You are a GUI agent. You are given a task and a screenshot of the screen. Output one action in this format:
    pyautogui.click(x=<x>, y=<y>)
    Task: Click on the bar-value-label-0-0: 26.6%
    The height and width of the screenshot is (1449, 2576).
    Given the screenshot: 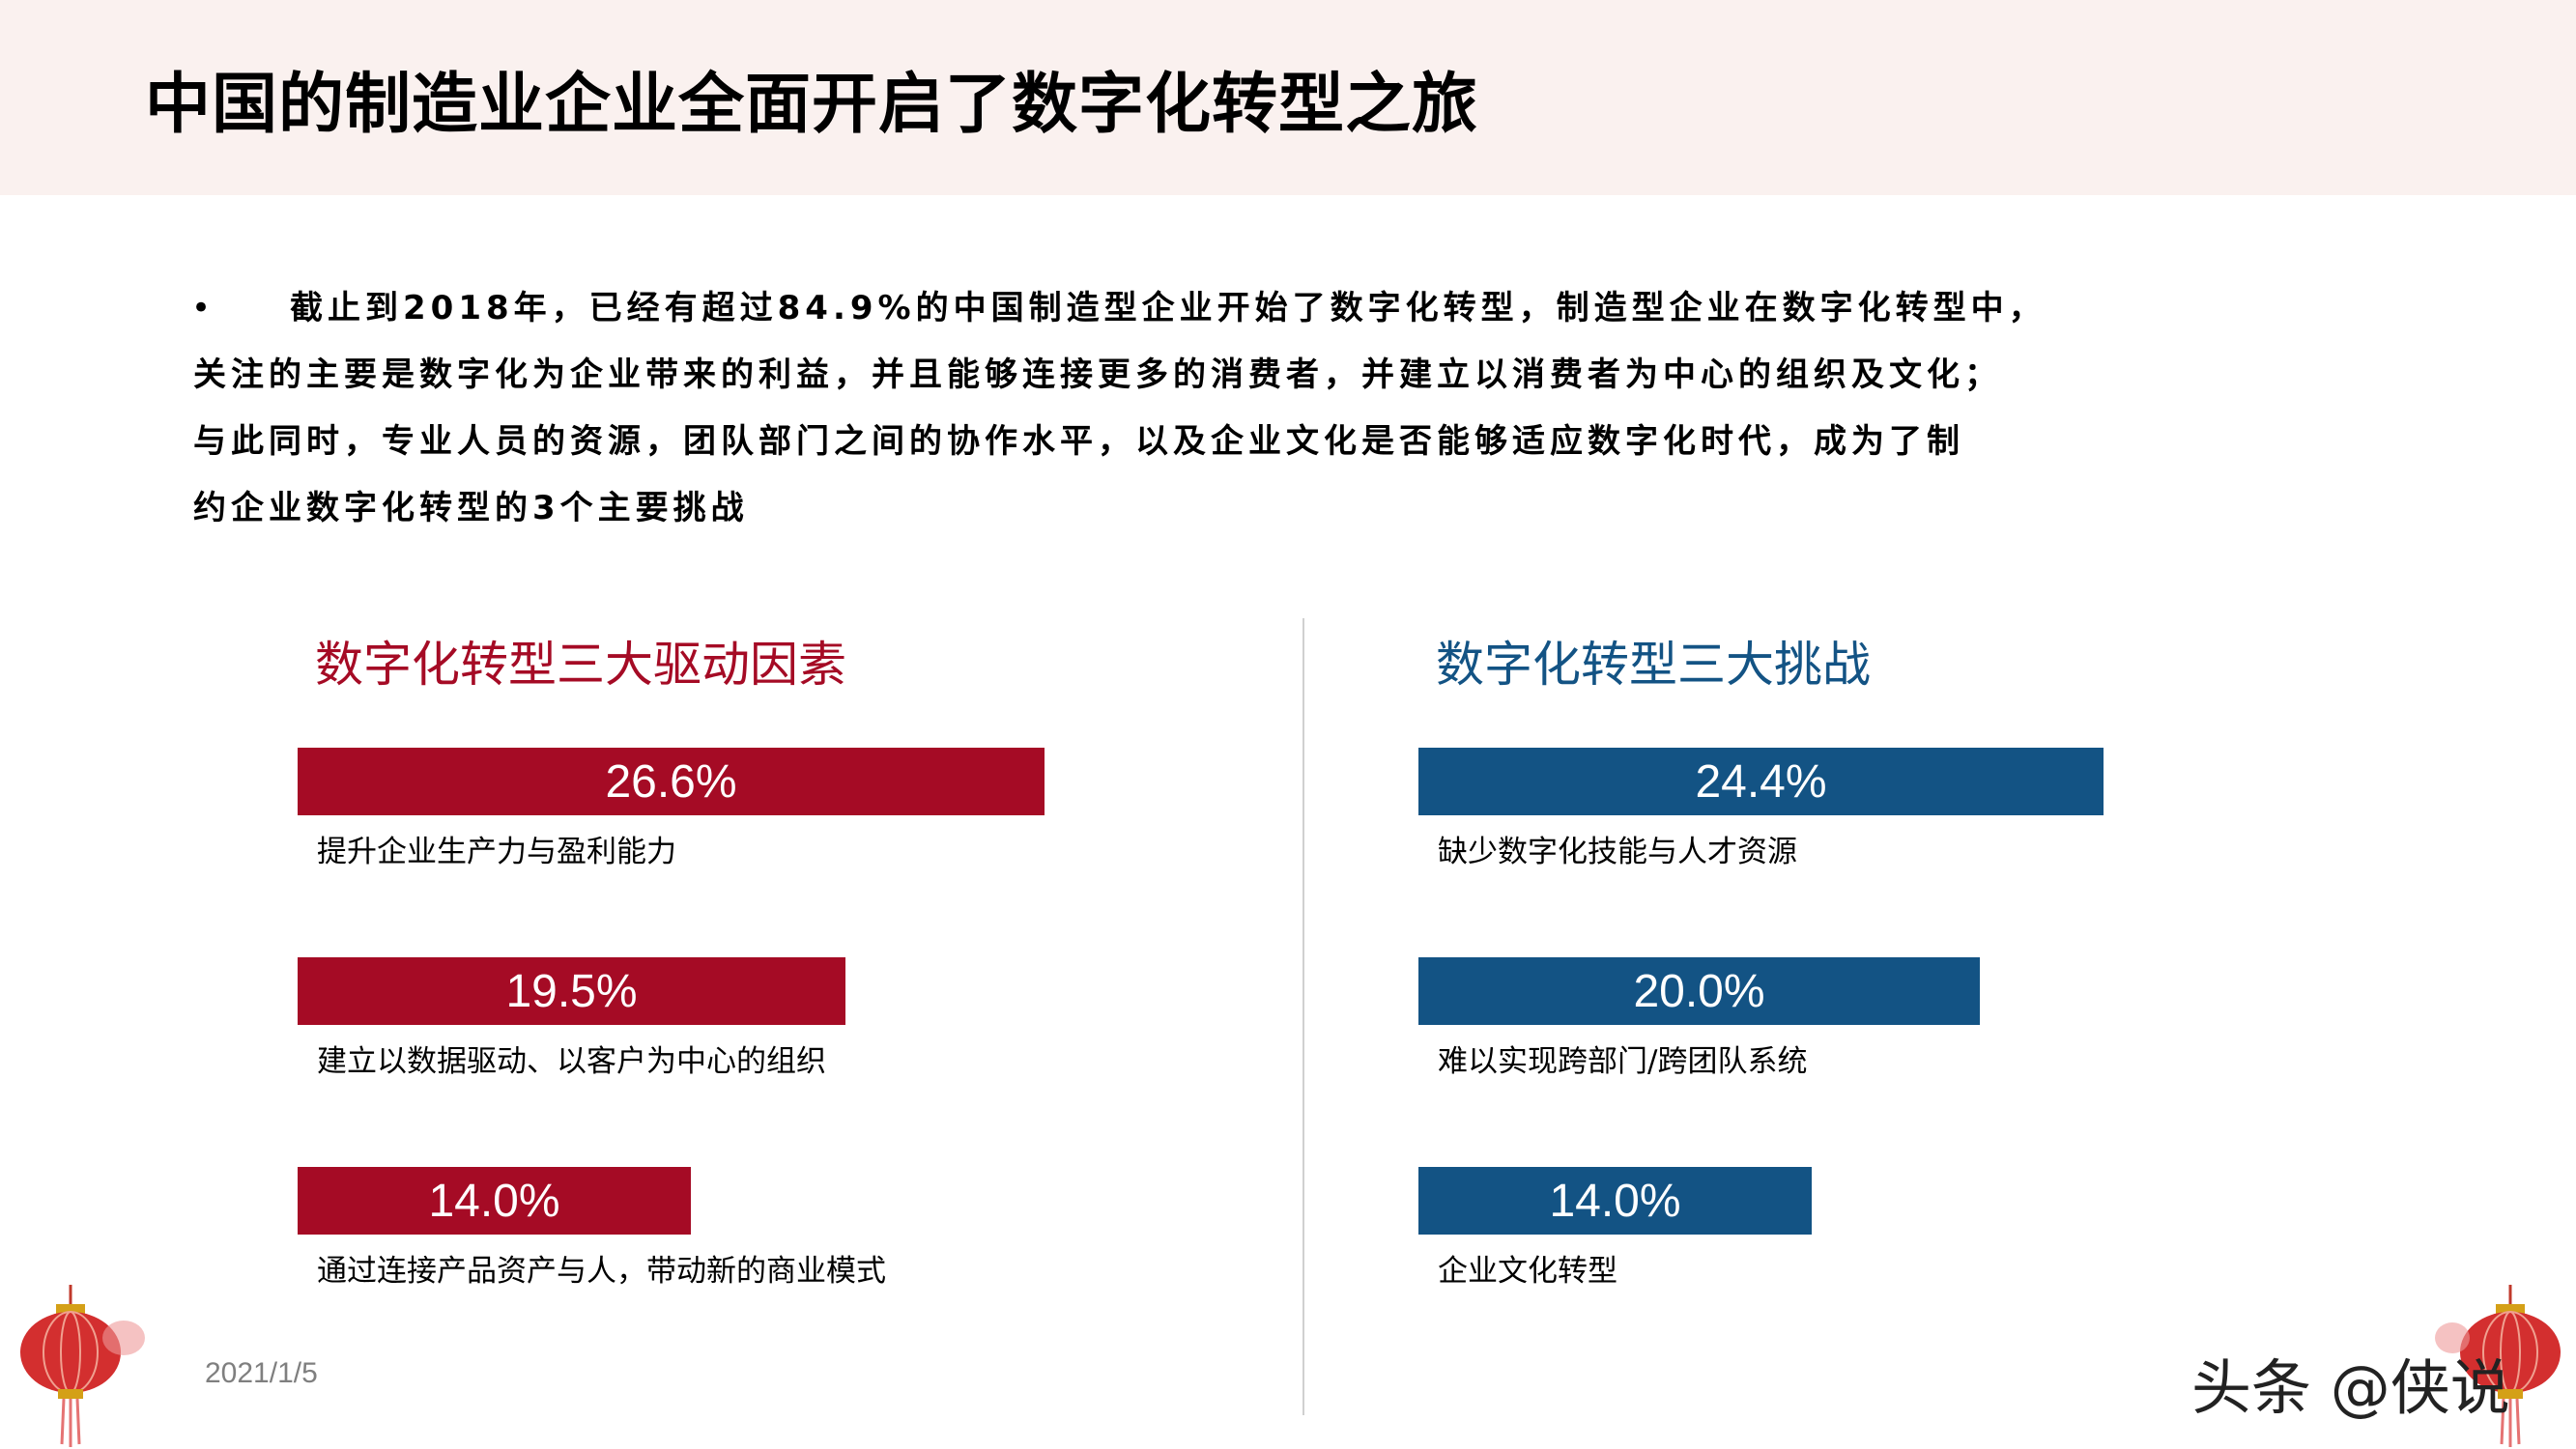 What is the action you would take?
    pyautogui.click(x=671, y=781)
    